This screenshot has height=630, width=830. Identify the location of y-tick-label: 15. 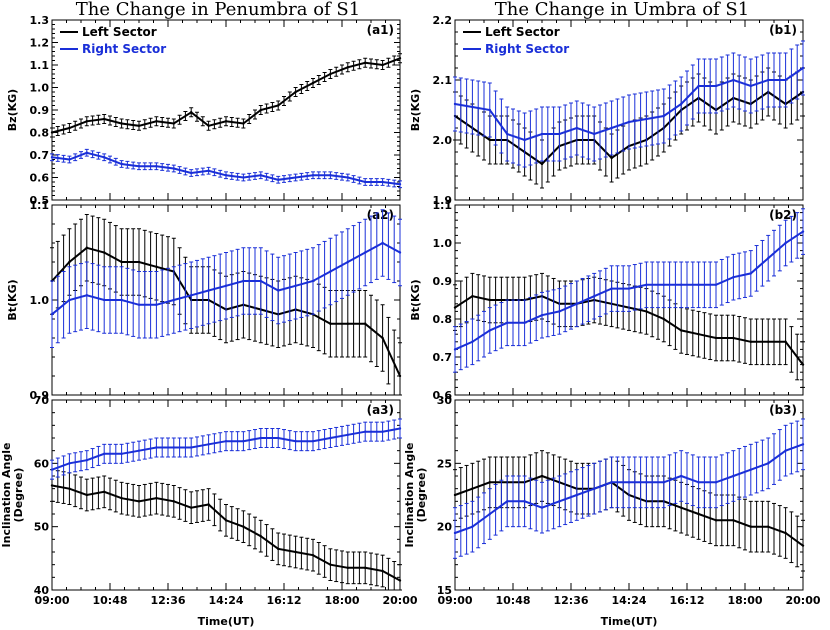
(444, 590).